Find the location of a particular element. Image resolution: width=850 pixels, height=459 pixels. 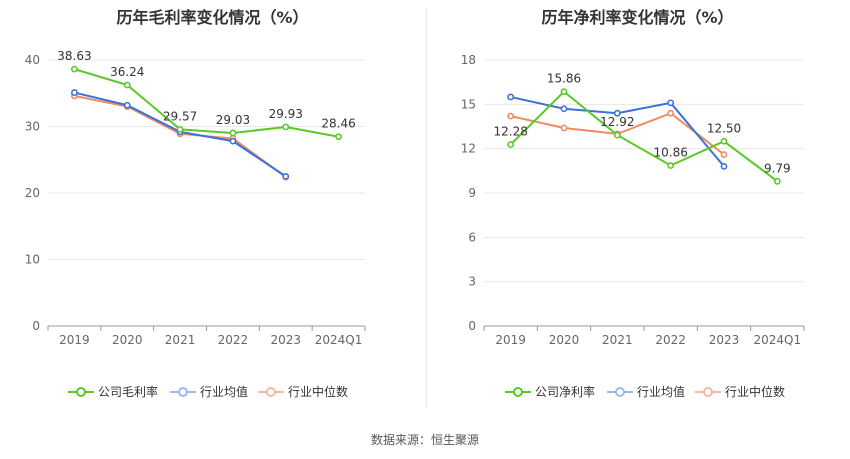

y-tick-label: 3 is located at coordinates (472, 282).